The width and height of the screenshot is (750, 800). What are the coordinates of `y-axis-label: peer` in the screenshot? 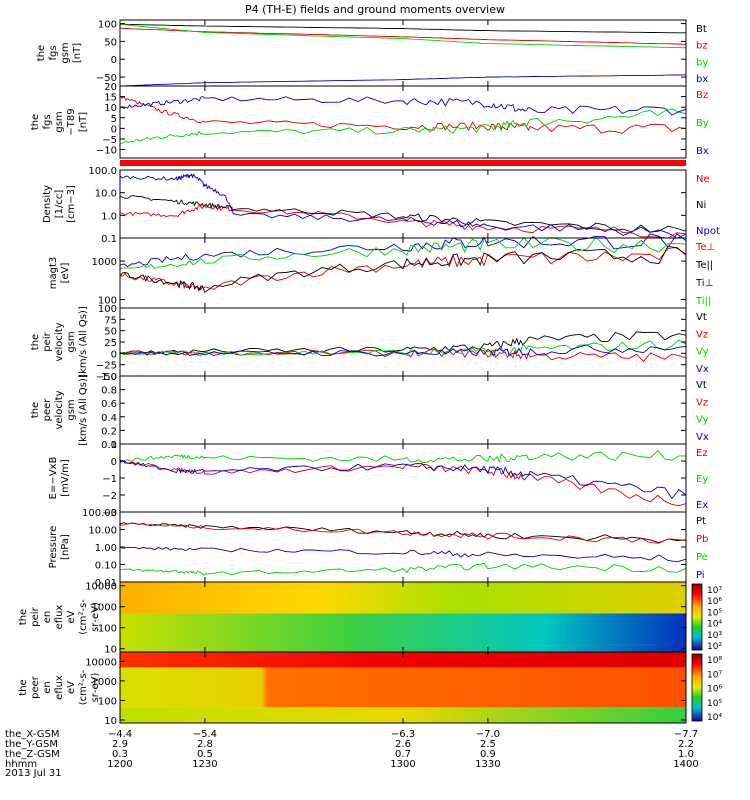 It's located at (47, 410).